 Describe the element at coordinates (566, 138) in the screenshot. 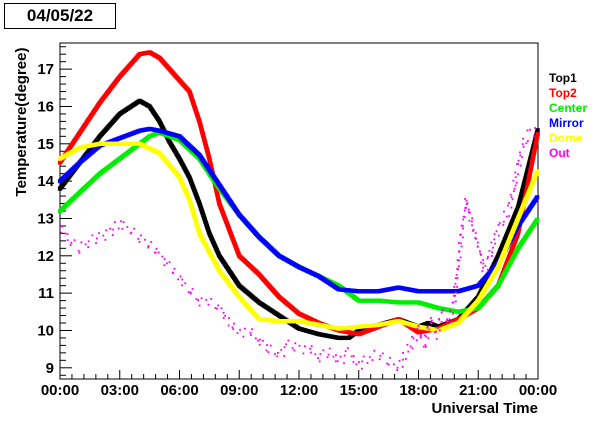

I see `legend-item-dome: Dome` at that location.